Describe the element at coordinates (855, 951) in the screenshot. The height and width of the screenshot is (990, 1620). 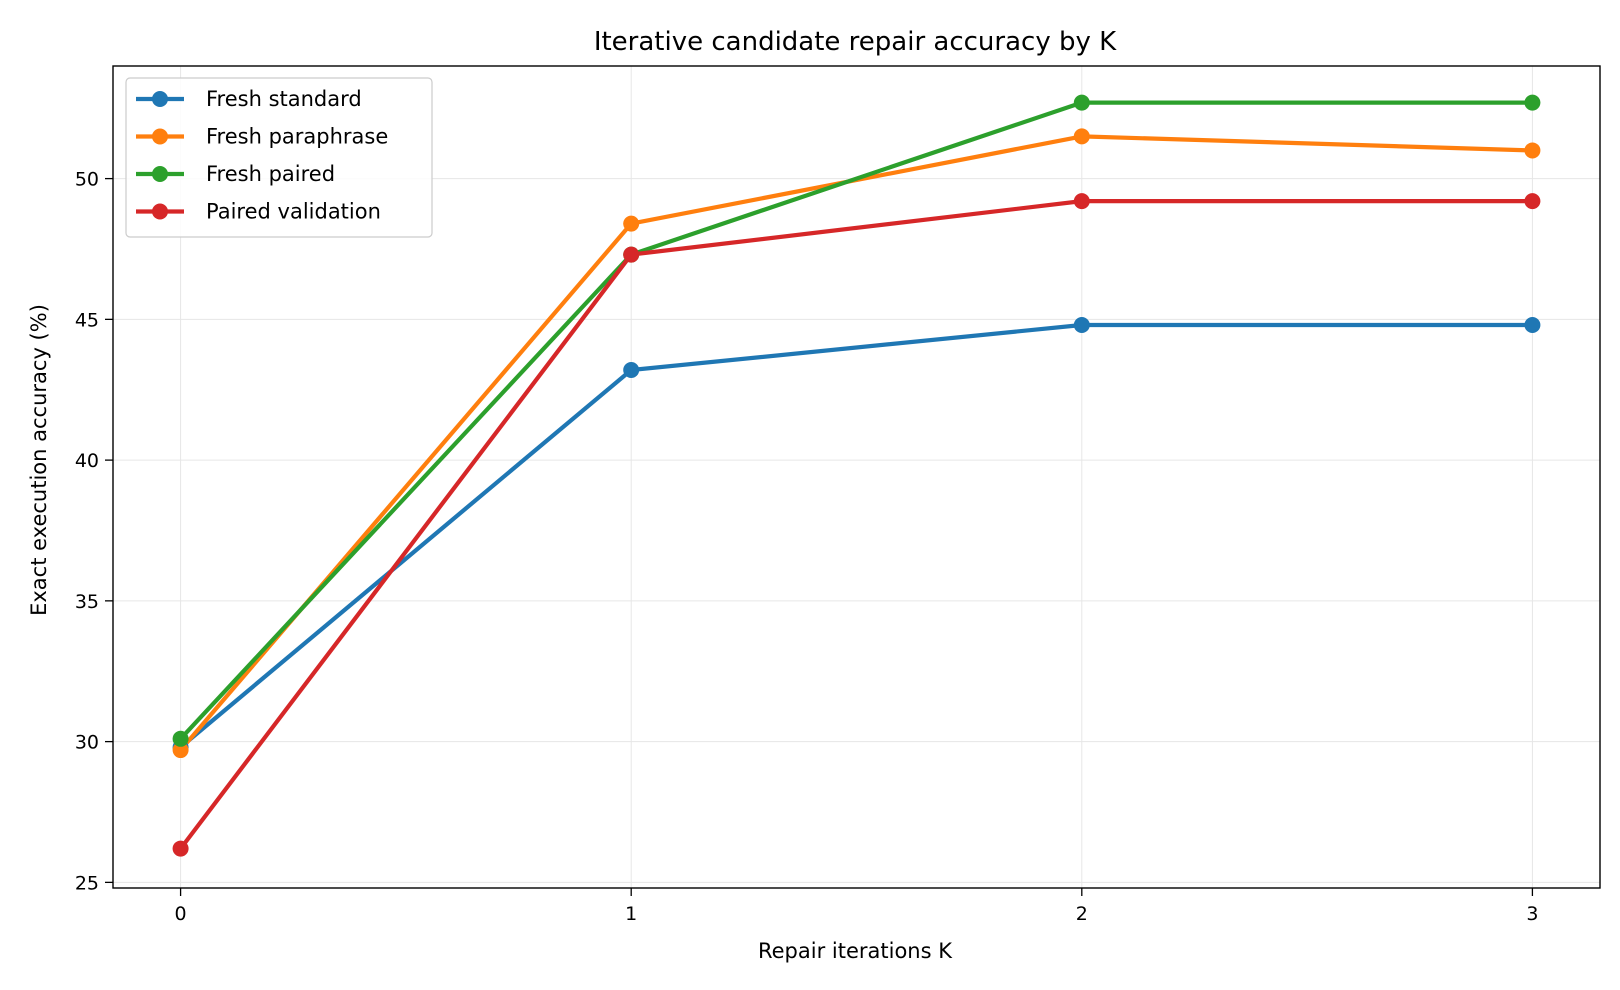
I see `x-axis-label: Repair iterations K` at that location.